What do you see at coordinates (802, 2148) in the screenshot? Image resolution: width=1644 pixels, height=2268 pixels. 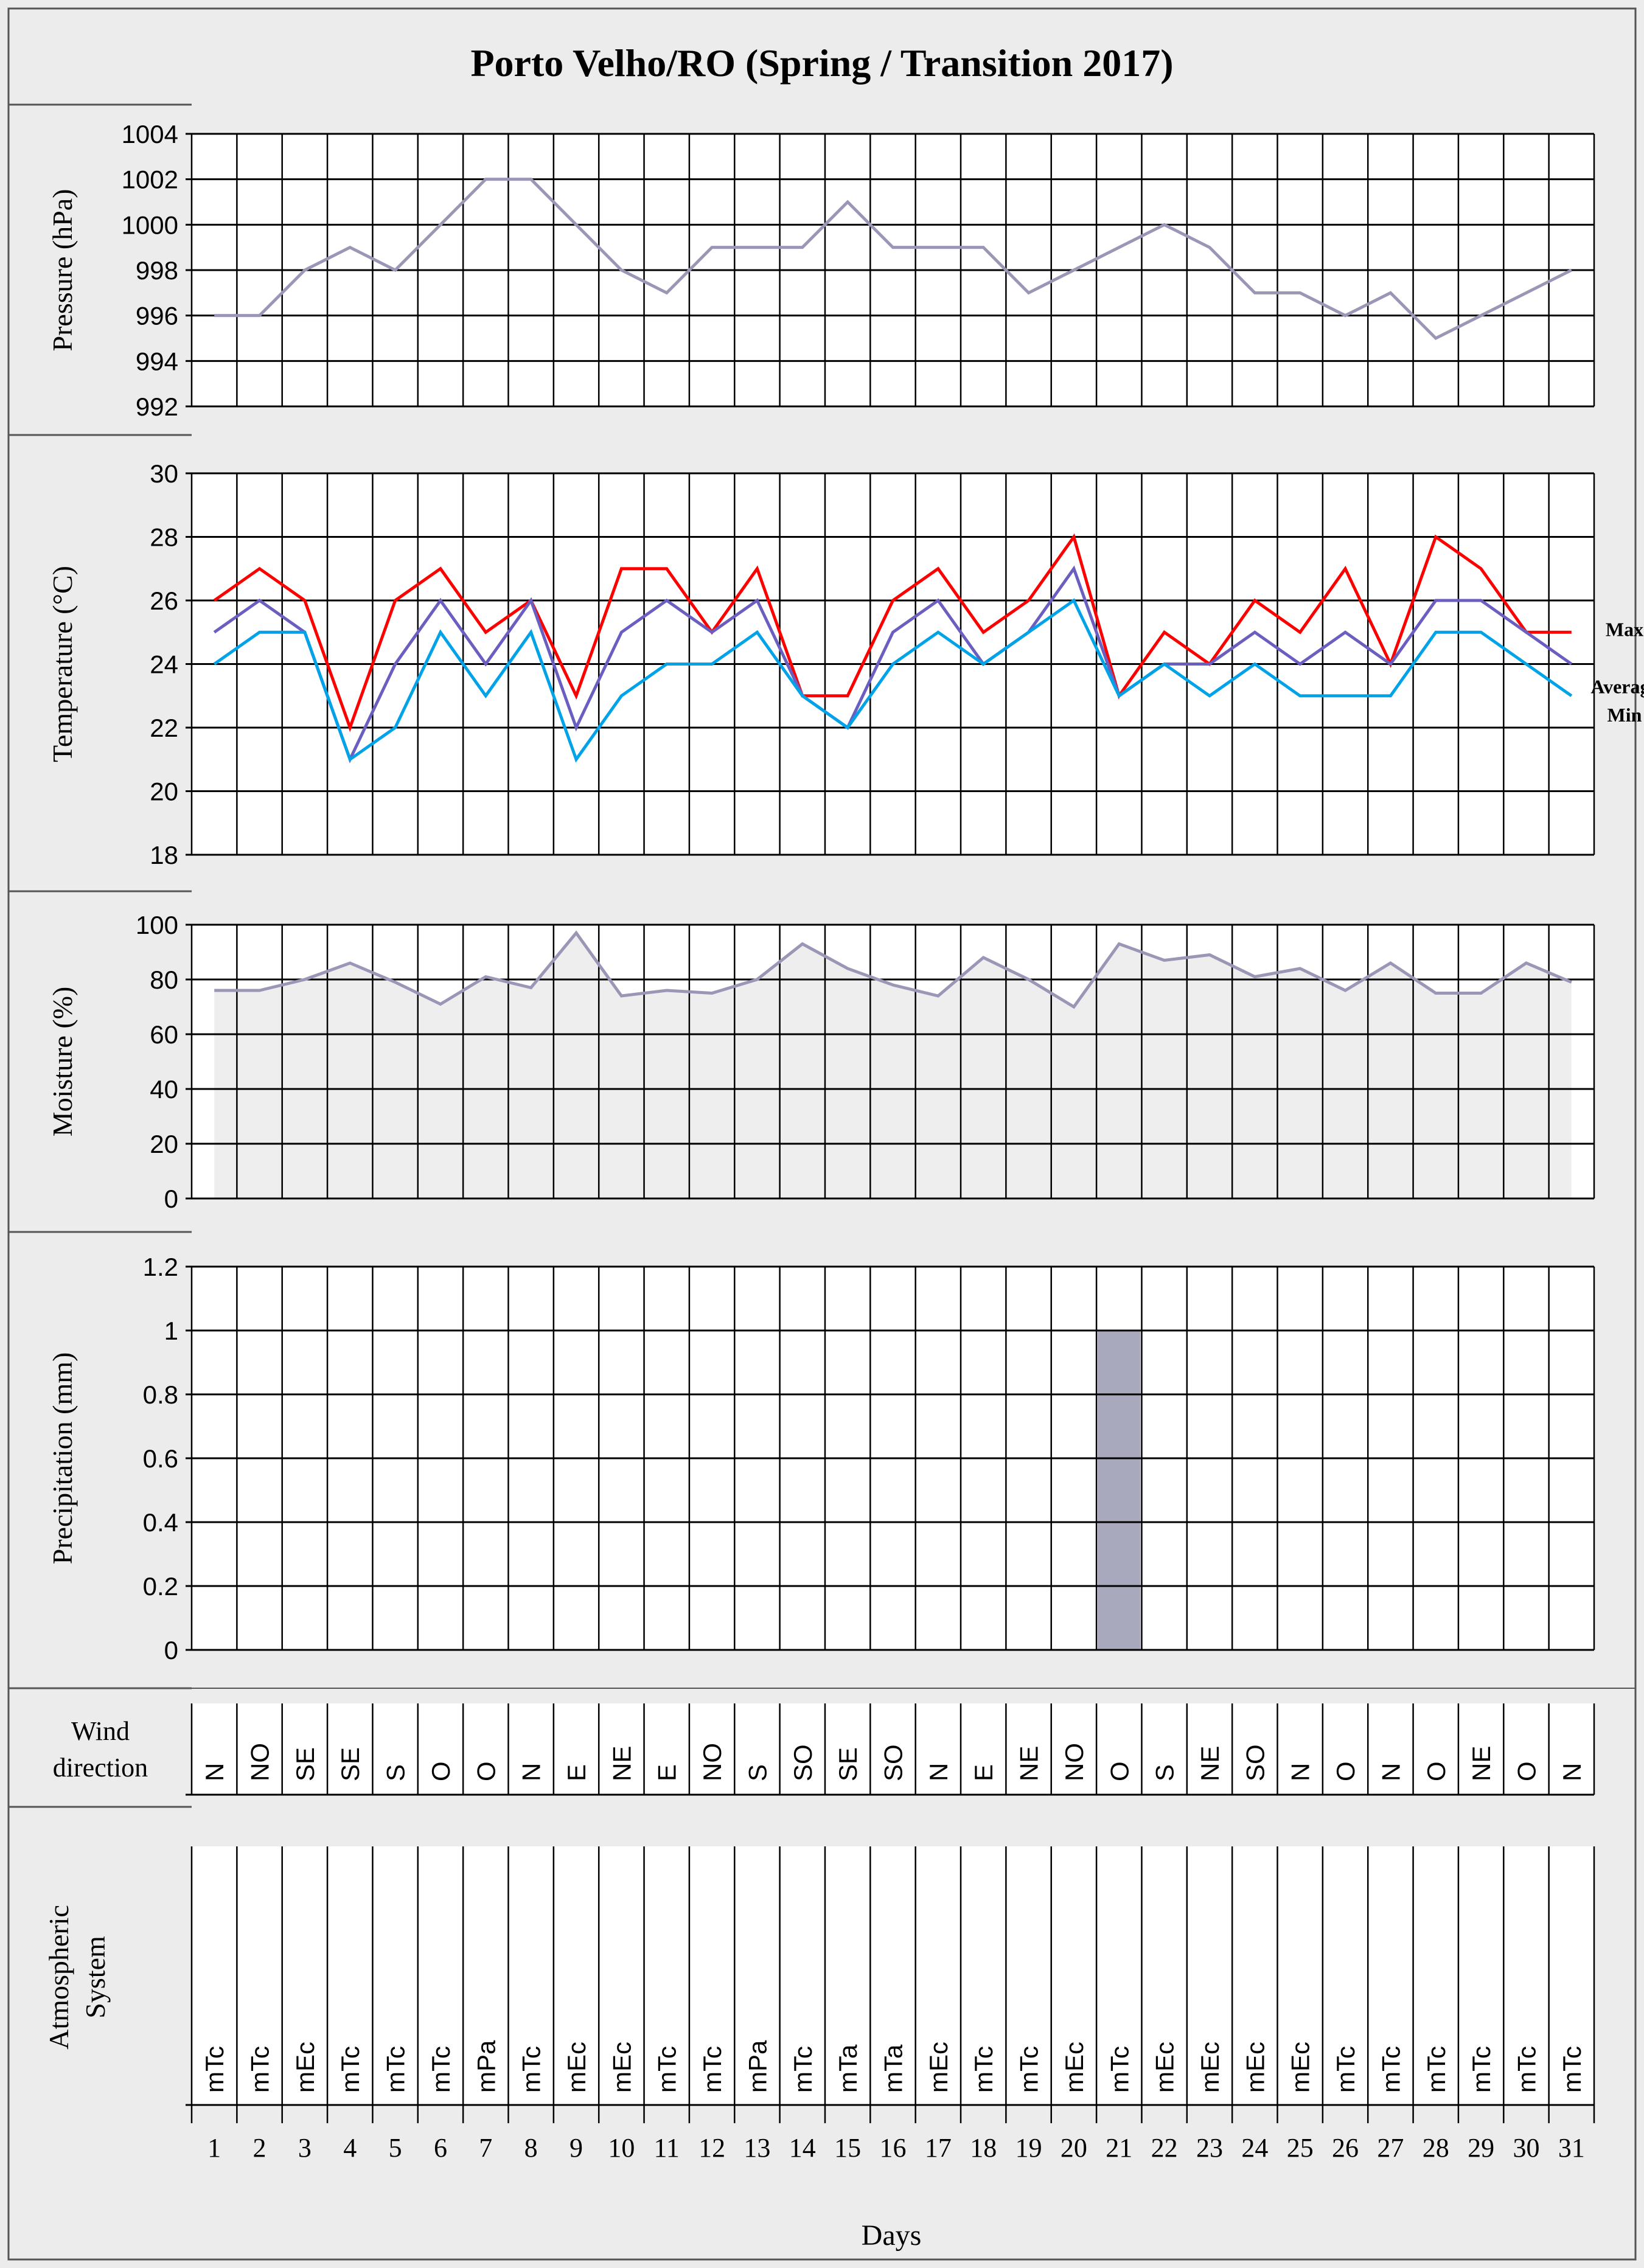 I see `x-tick-label-day-14: 14` at bounding box center [802, 2148].